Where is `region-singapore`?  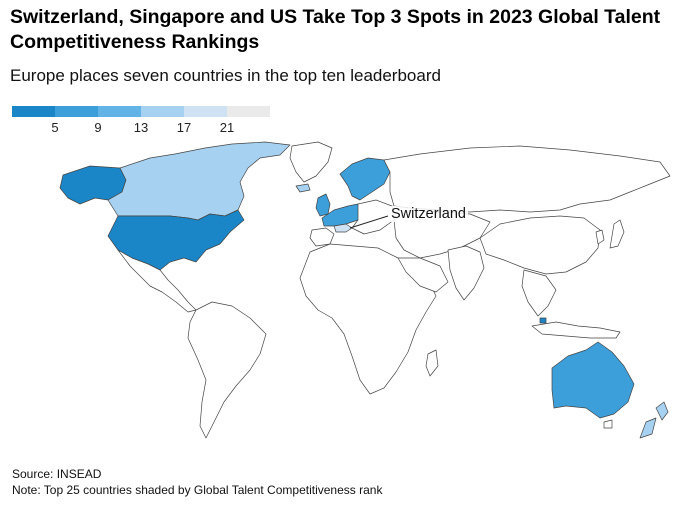 region-singapore is located at coordinates (543, 320).